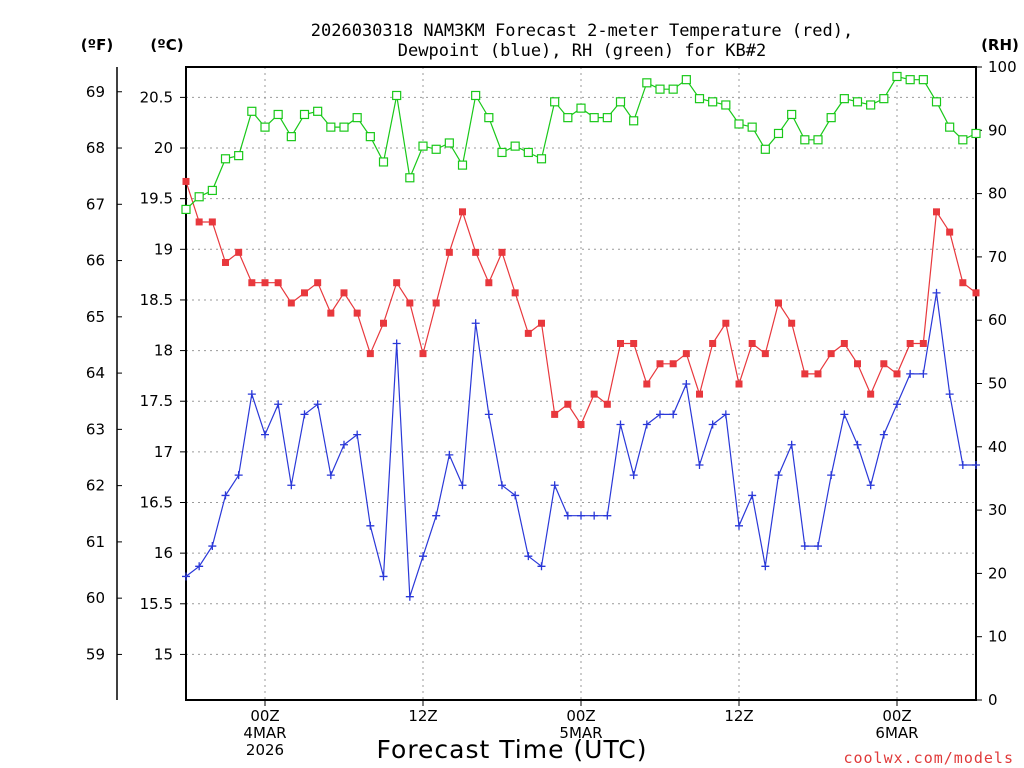  I want to click on rh-tick-label: 10, so click(997, 637).